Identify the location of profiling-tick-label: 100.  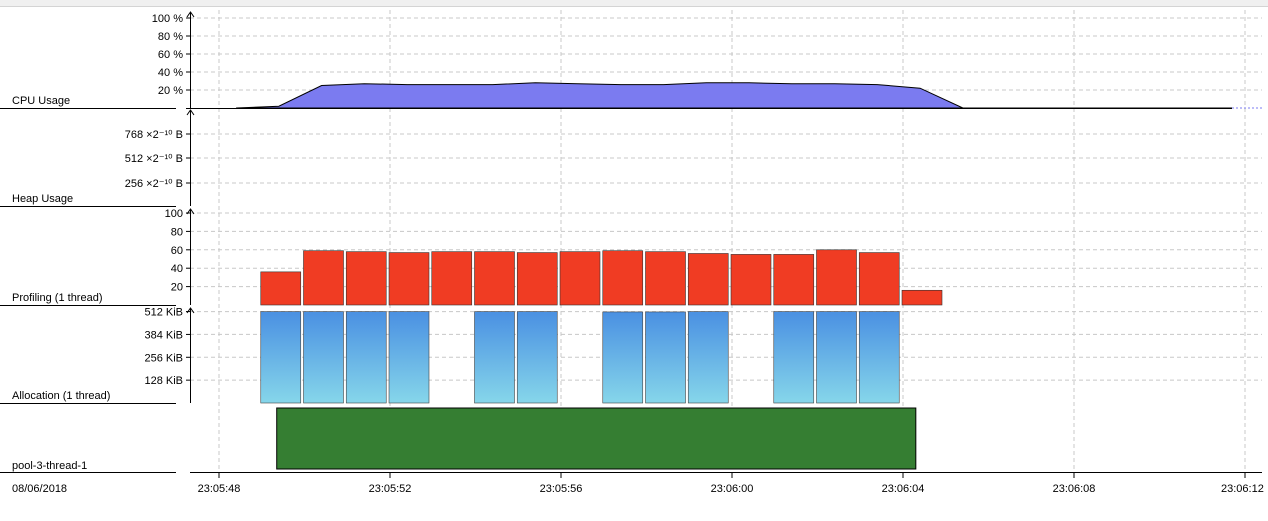
(174, 214).